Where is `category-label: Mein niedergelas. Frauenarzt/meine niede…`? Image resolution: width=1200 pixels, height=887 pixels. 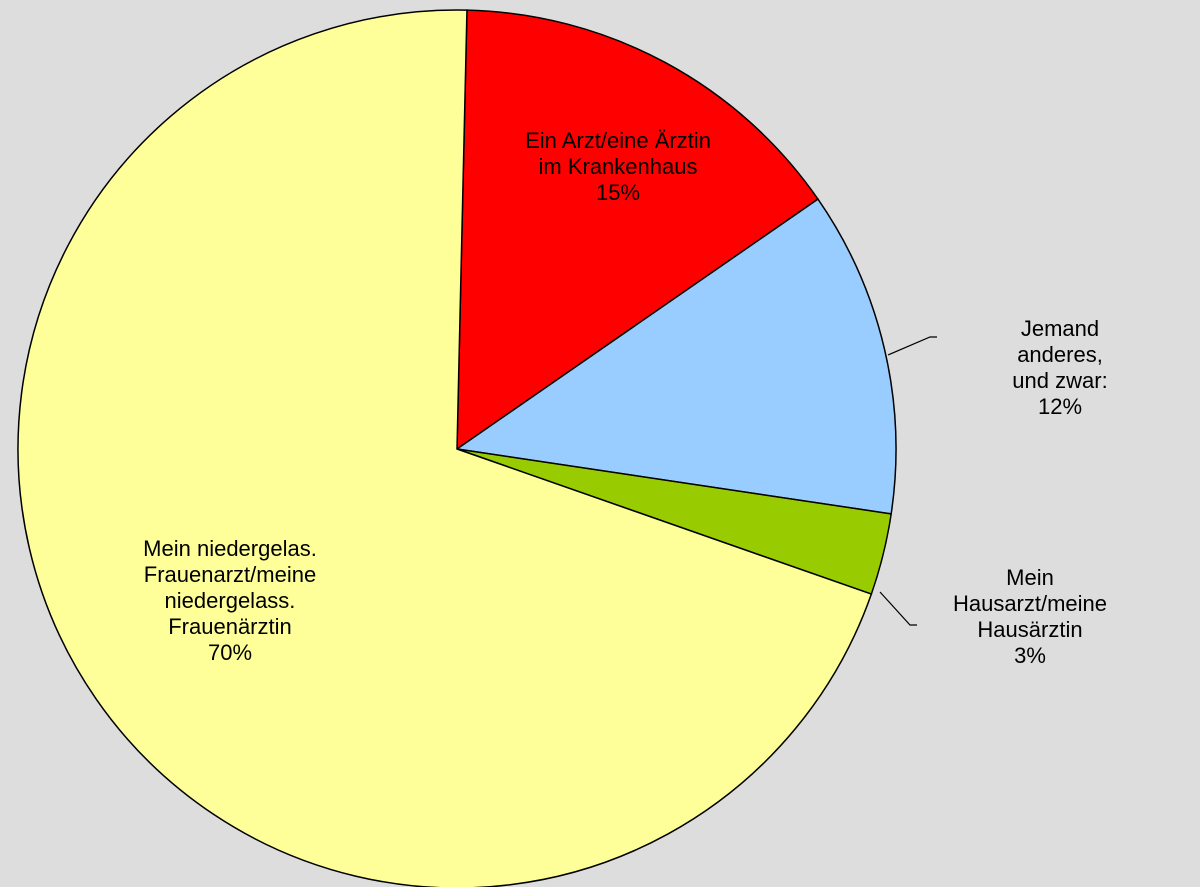 category-label: Mein niedergelas. Frauenarzt/meine niede… is located at coordinates (230, 587).